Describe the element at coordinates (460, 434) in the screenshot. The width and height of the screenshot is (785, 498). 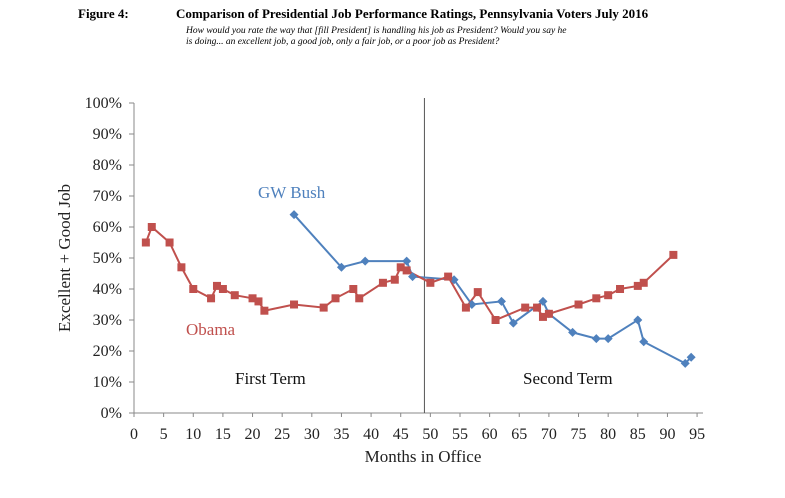
I see `x-tick-label: 55` at that location.